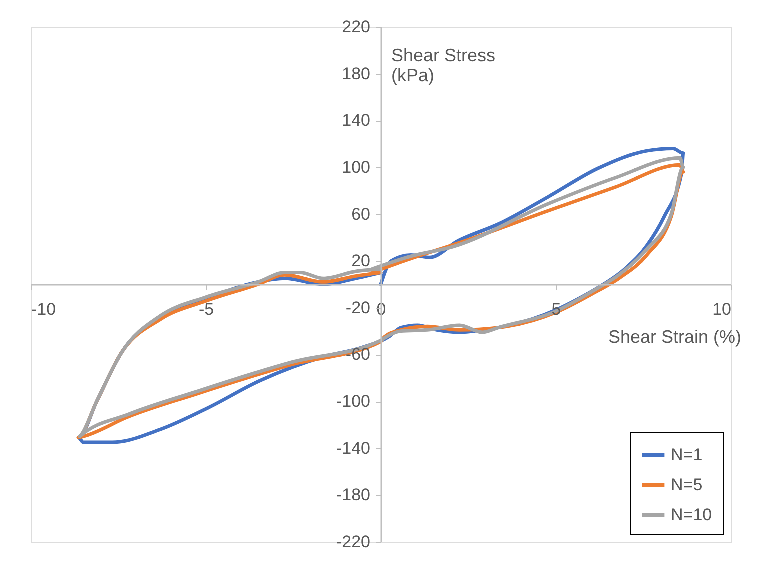 Image resolution: width=765 pixels, height=562 pixels. Describe the element at coordinates (206, 309) in the screenshot. I see `x-tick-label: -5` at that location.